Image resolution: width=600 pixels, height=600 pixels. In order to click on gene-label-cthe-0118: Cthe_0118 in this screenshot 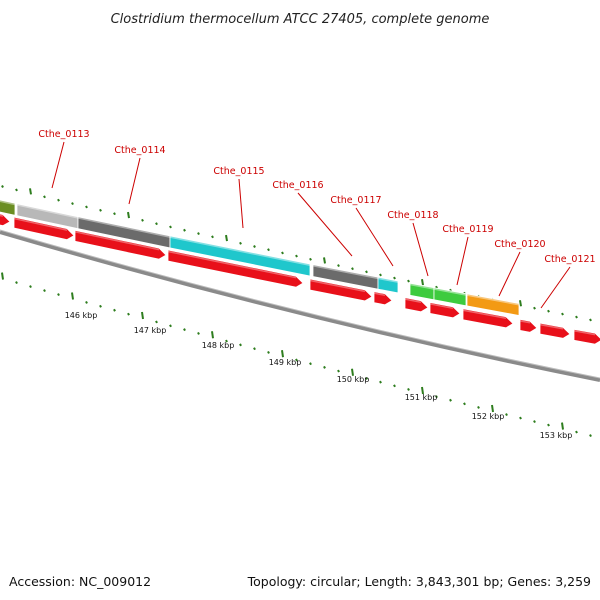, I will do `click(412, 215)`.